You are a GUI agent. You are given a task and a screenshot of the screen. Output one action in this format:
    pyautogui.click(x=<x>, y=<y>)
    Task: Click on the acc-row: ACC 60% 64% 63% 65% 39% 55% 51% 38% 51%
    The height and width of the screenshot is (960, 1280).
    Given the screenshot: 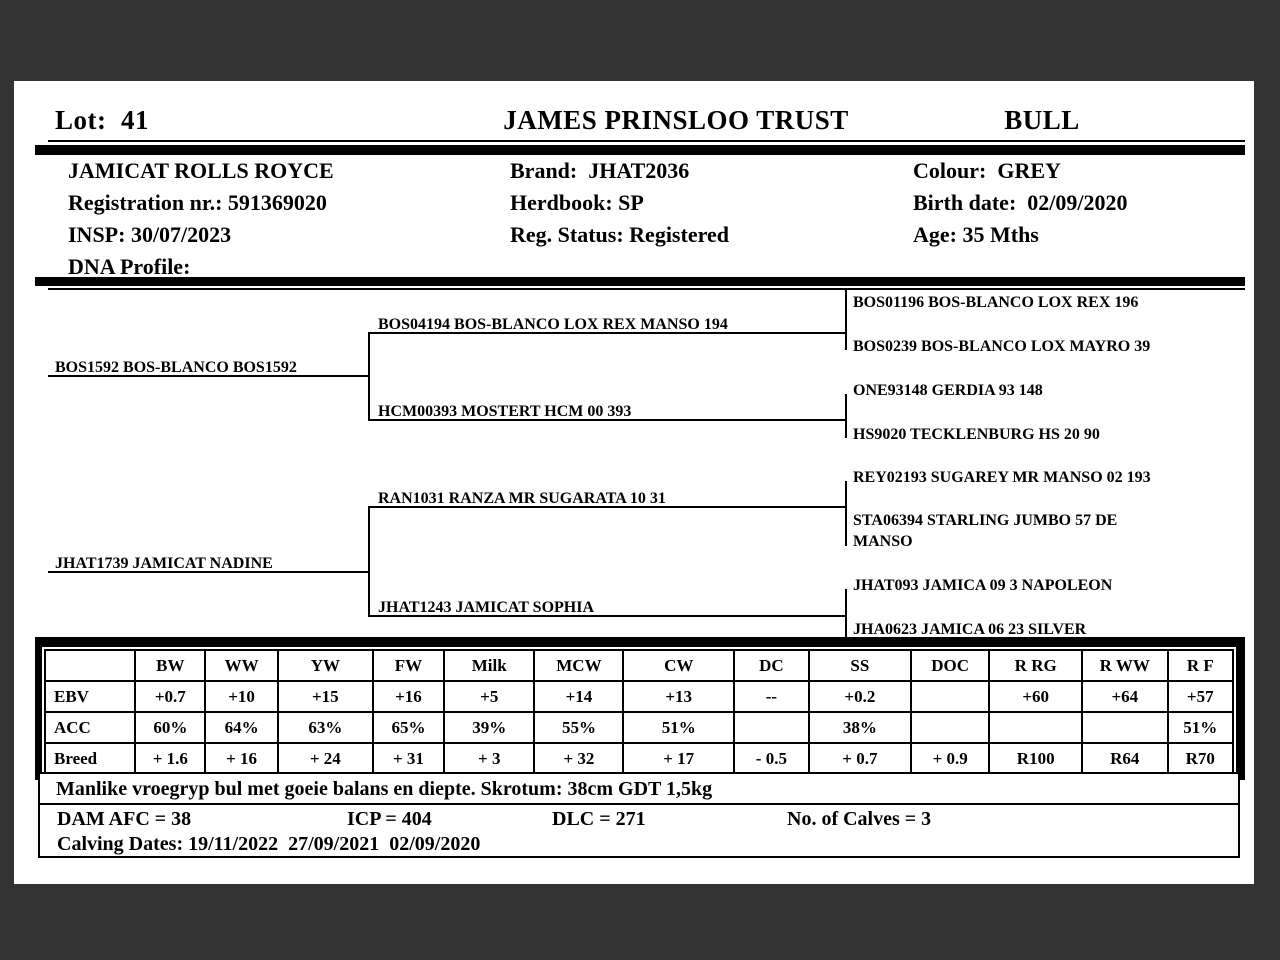 What is the action you would take?
    pyautogui.click(x=639, y=727)
    